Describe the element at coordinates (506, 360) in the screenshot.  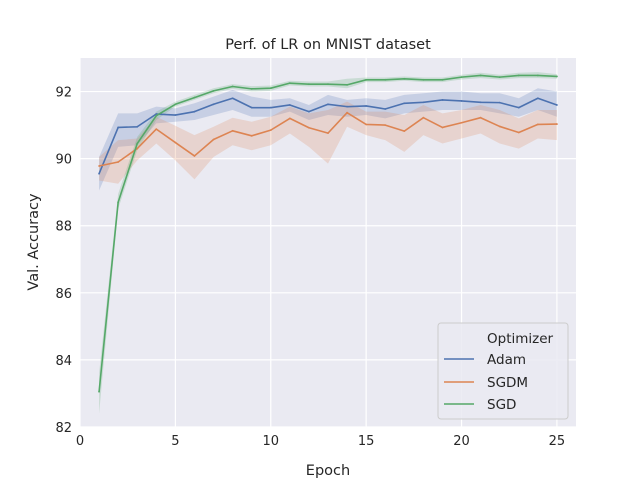
I see `legend-label-adam: Adam` at that location.